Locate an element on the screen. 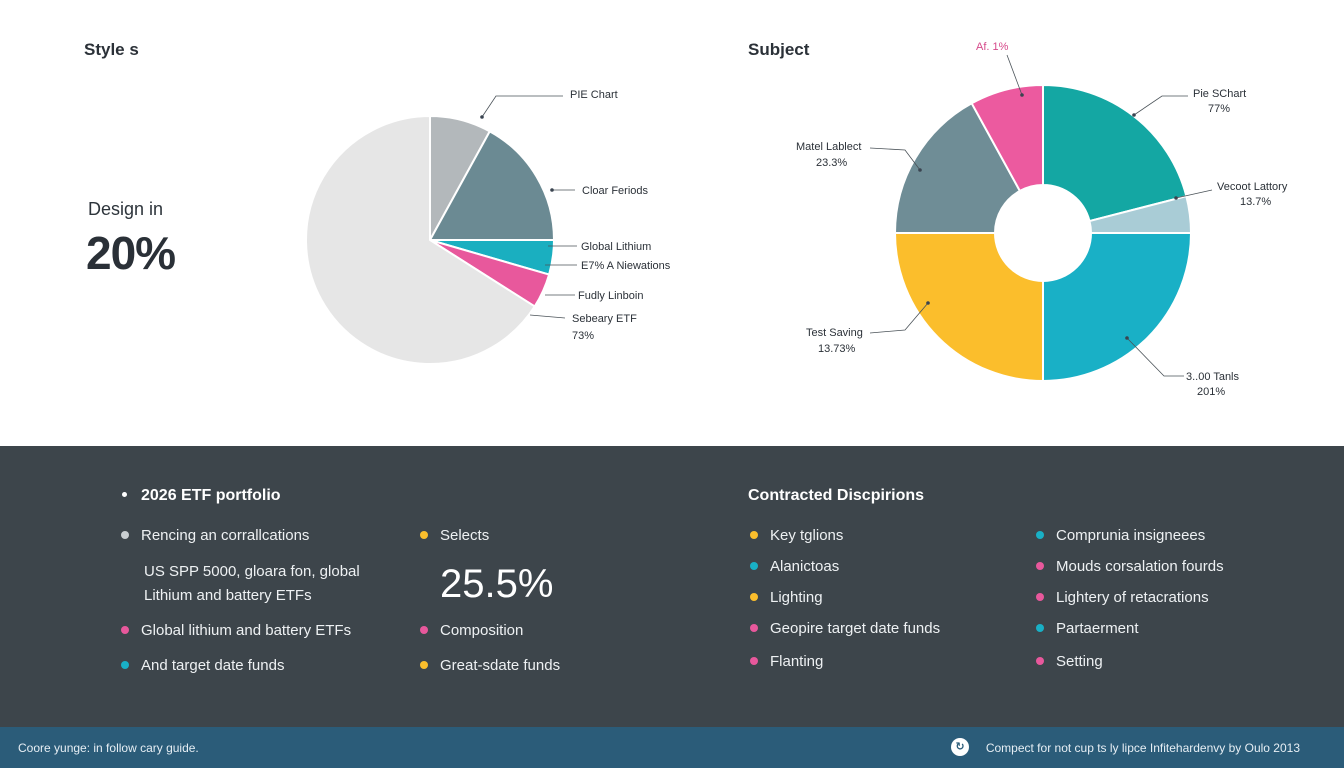 Image resolution: width=1344 pixels, height=768 pixels. pie1-label-sebeary: Sebeary ETF is located at coordinates (604, 319).